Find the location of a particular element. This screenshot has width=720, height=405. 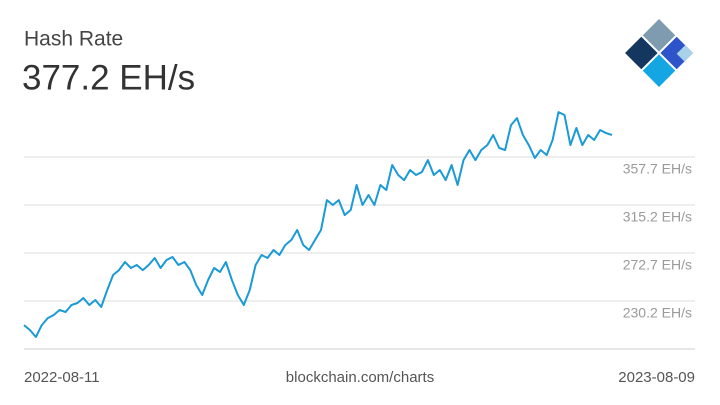

y-tick-label: 272.7 EH/s is located at coordinates (657, 265).